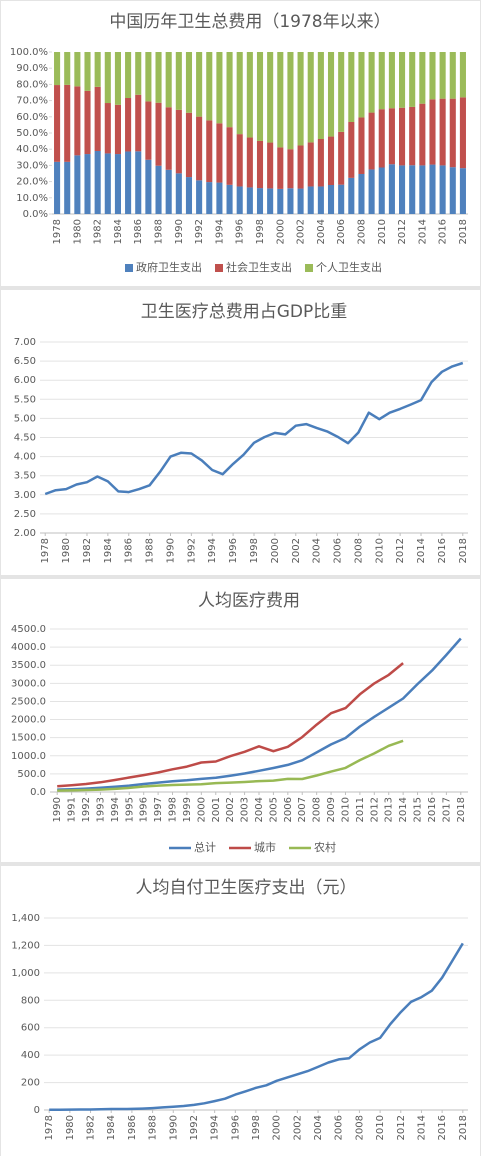  Describe the element at coordinates (57, 809) in the screenshot. I see `x-tick-label: 1990` at that location.